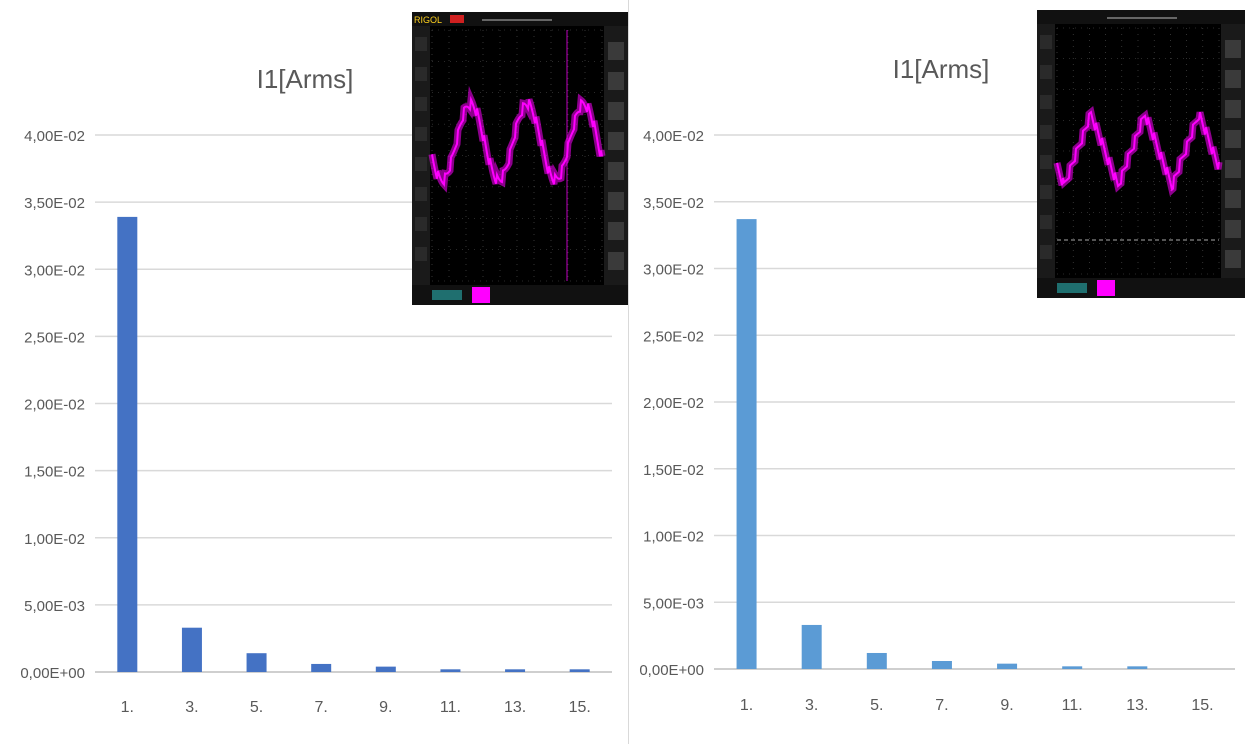  What do you see at coordinates (428, 20) in the screenshot?
I see `scope-brand-label: RIGOL` at bounding box center [428, 20].